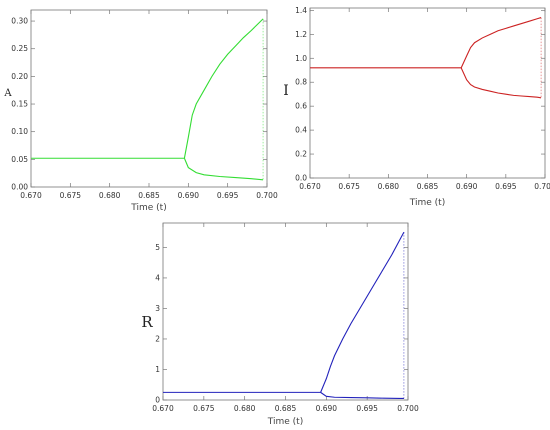  What do you see at coordinates (7, 93) in the screenshot?
I see `y-axis-label: A` at bounding box center [7, 93].